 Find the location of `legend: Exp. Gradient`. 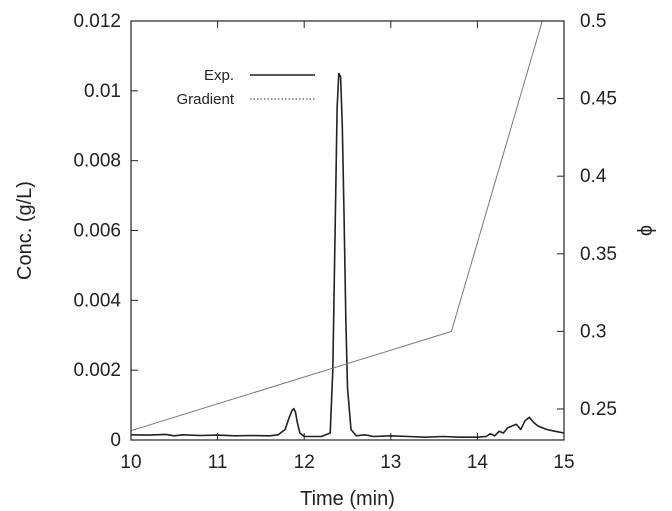

legend: Exp. Gradient is located at coordinates (245, 87).